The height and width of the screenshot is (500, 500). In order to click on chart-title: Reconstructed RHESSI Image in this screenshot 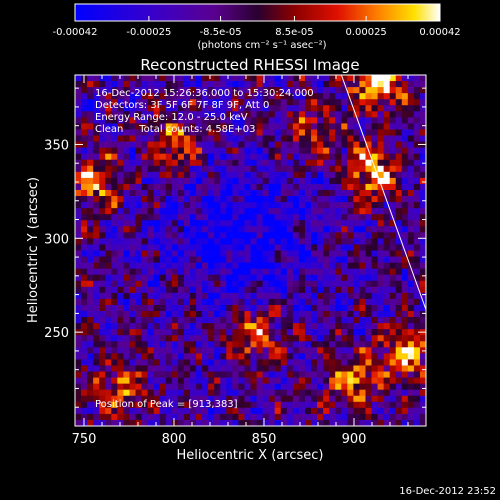, I will do `click(249, 65)`.